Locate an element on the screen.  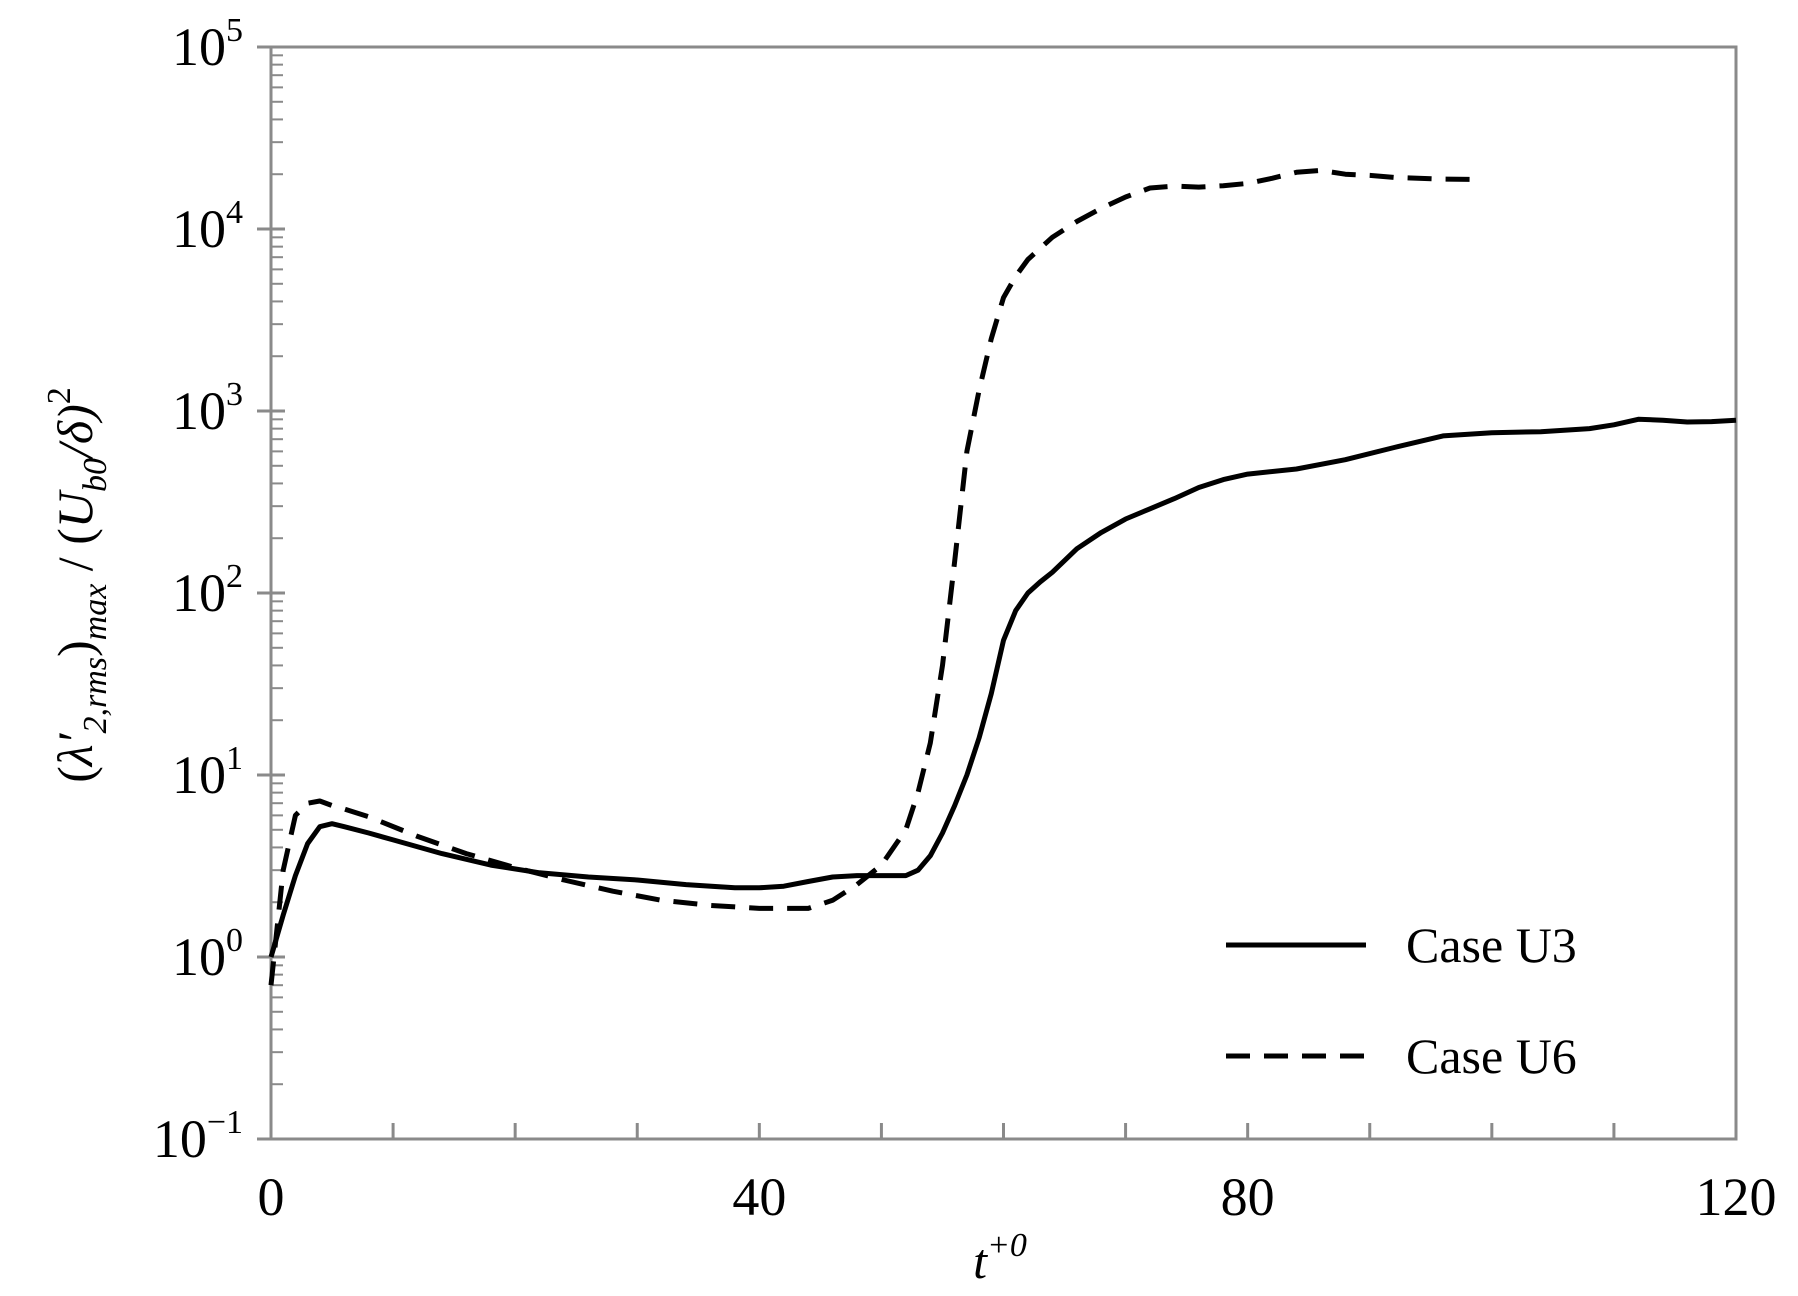
y-tick-label: 10⁰ is located at coordinates (207, 954).